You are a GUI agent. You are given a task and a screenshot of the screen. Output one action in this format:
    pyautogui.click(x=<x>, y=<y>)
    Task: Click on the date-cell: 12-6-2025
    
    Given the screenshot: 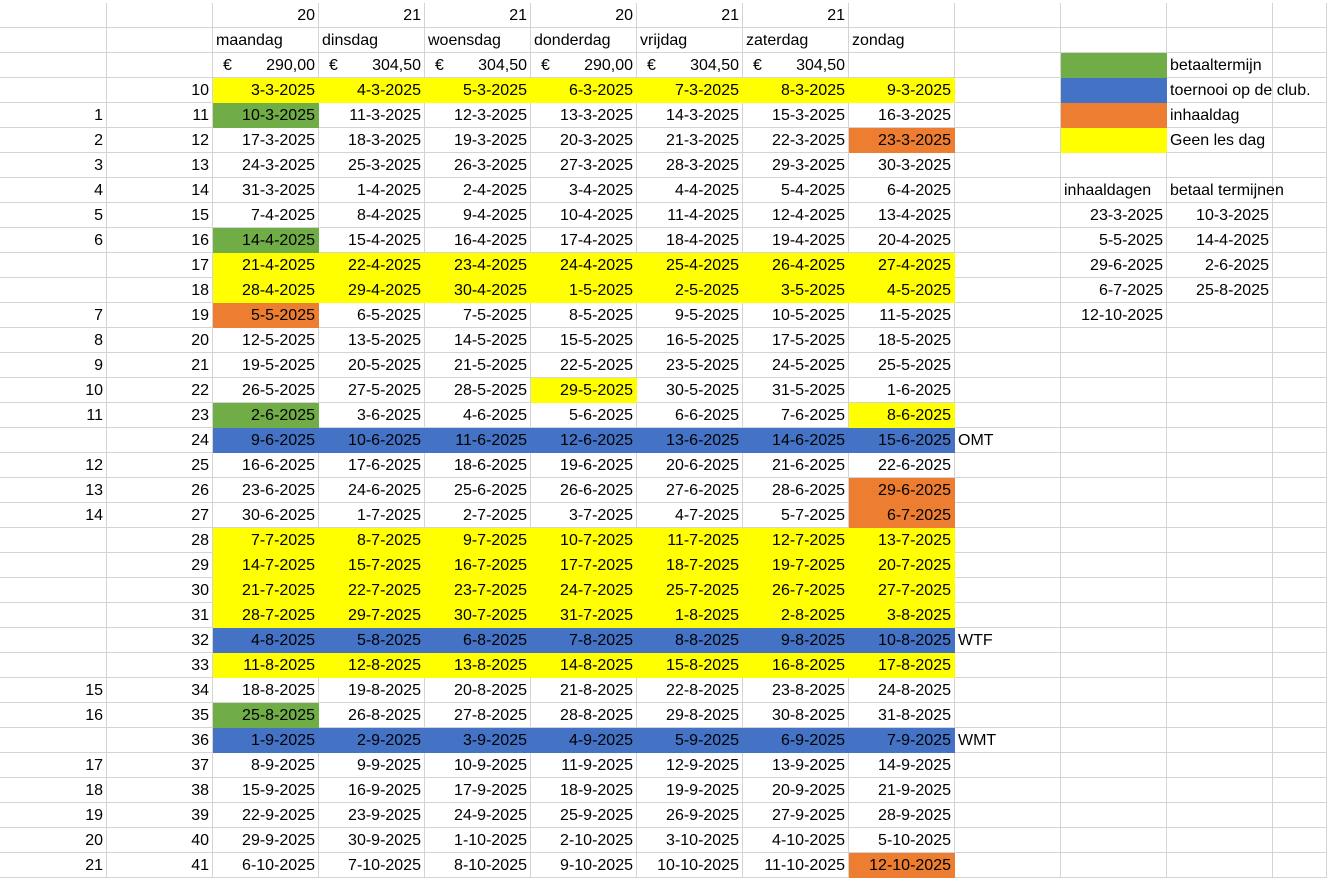 What is the action you would take?
    pyautogui.click(x=584, y=440)
    